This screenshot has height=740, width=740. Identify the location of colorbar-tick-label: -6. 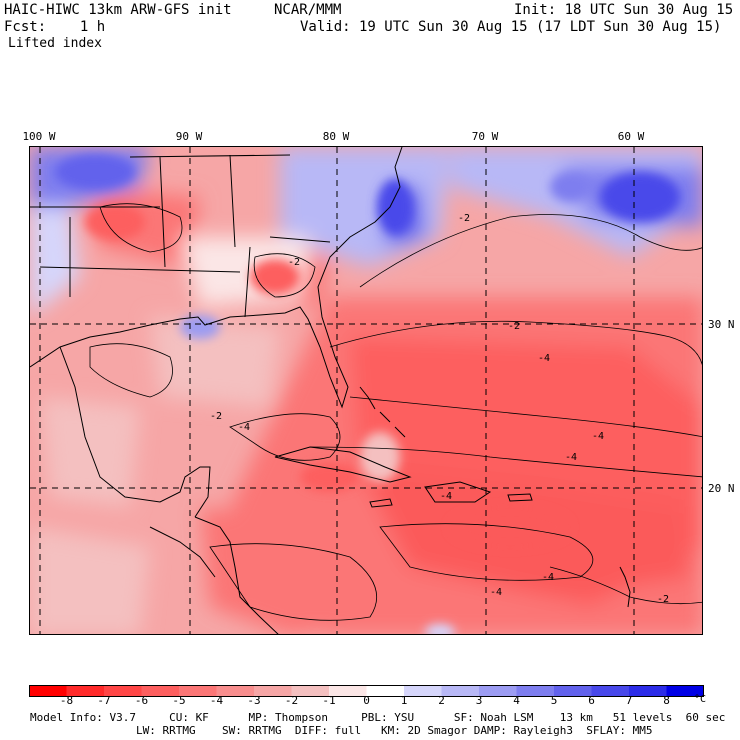
(141, 700).